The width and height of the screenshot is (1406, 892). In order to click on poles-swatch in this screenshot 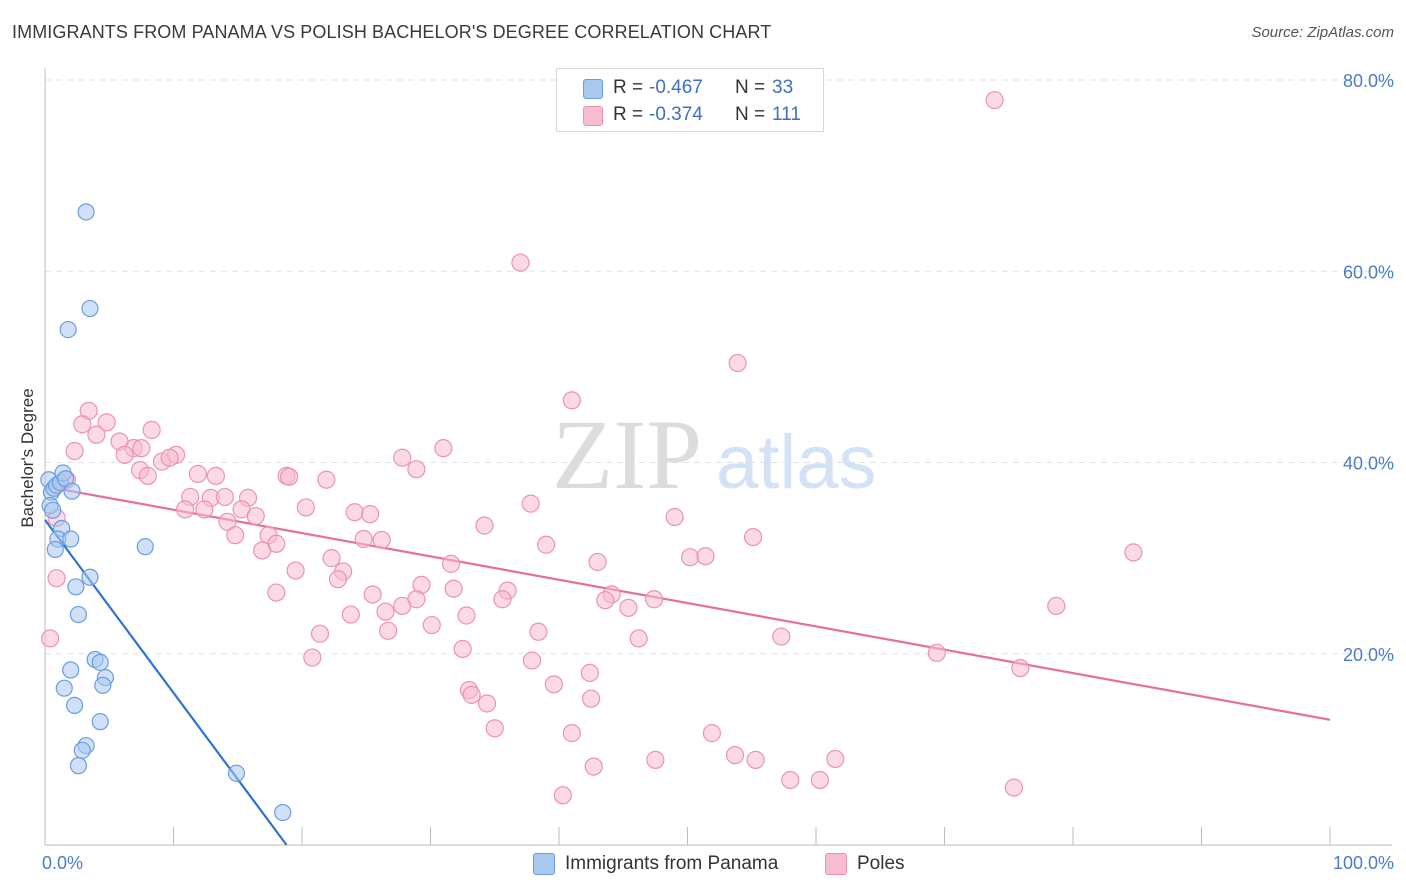, I will do `click(593, 116)`.